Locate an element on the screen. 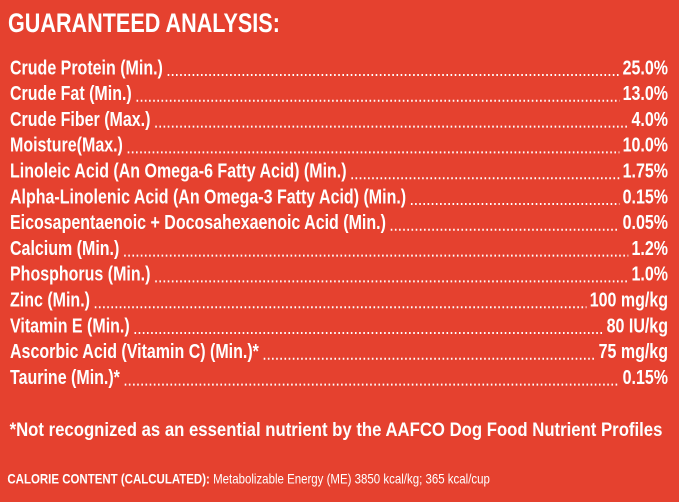  nutrient-value: 75 mg/kg is located at coordinates (633, 351).